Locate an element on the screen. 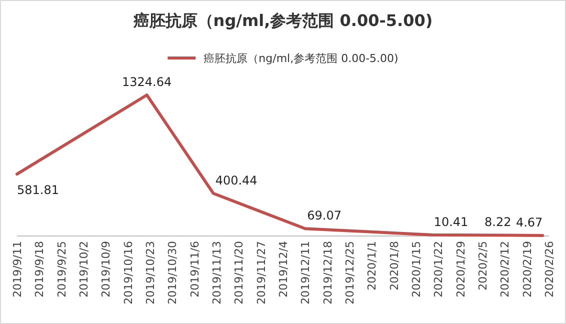  data-label: 4.67 is located at coordinates (529, 223).